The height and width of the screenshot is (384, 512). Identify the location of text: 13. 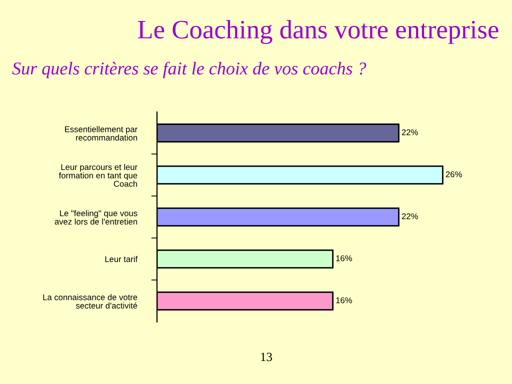
(266, 357).